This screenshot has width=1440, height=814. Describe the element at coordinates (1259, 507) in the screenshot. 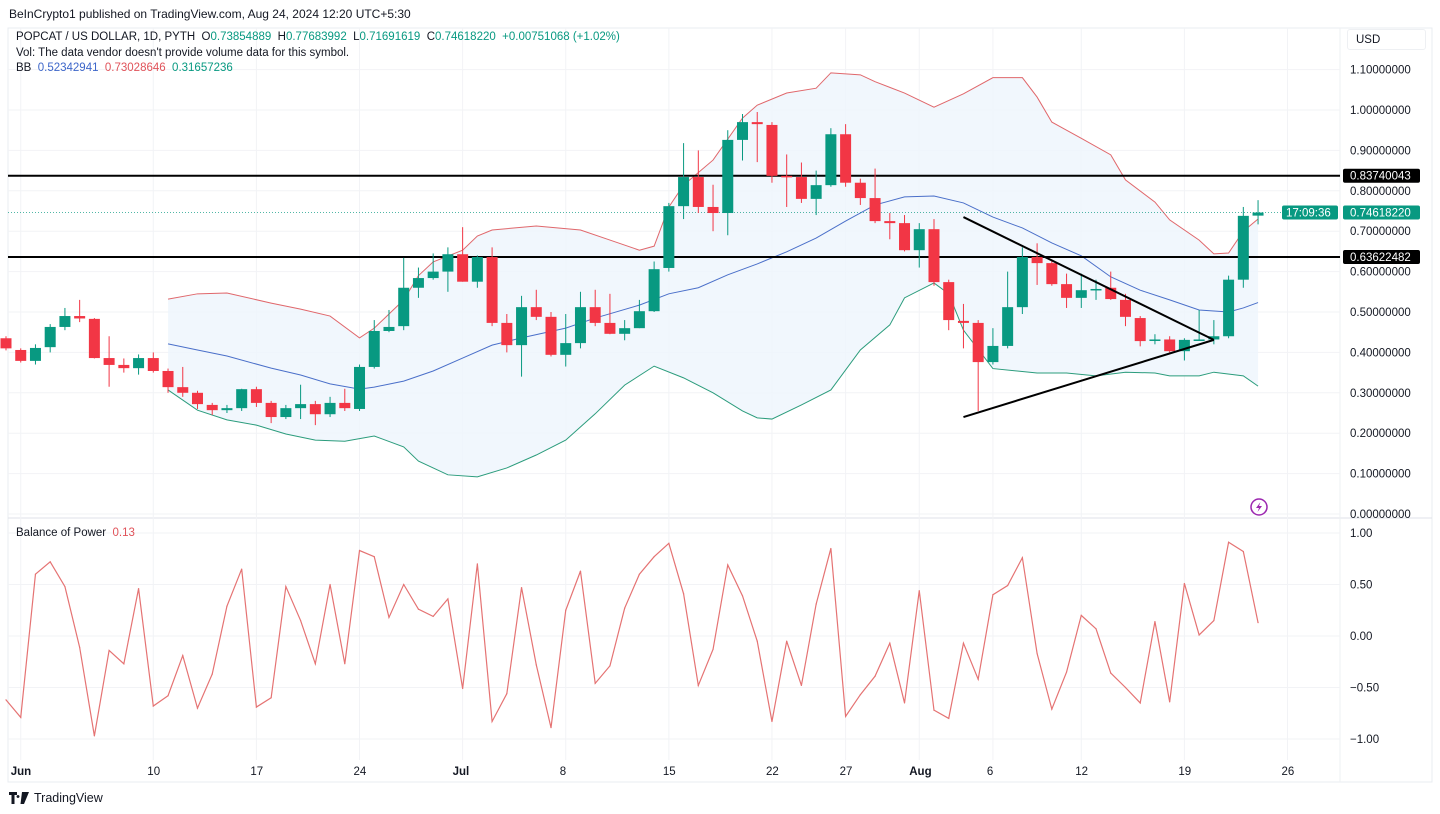

I see `lightning-icon` at that location.